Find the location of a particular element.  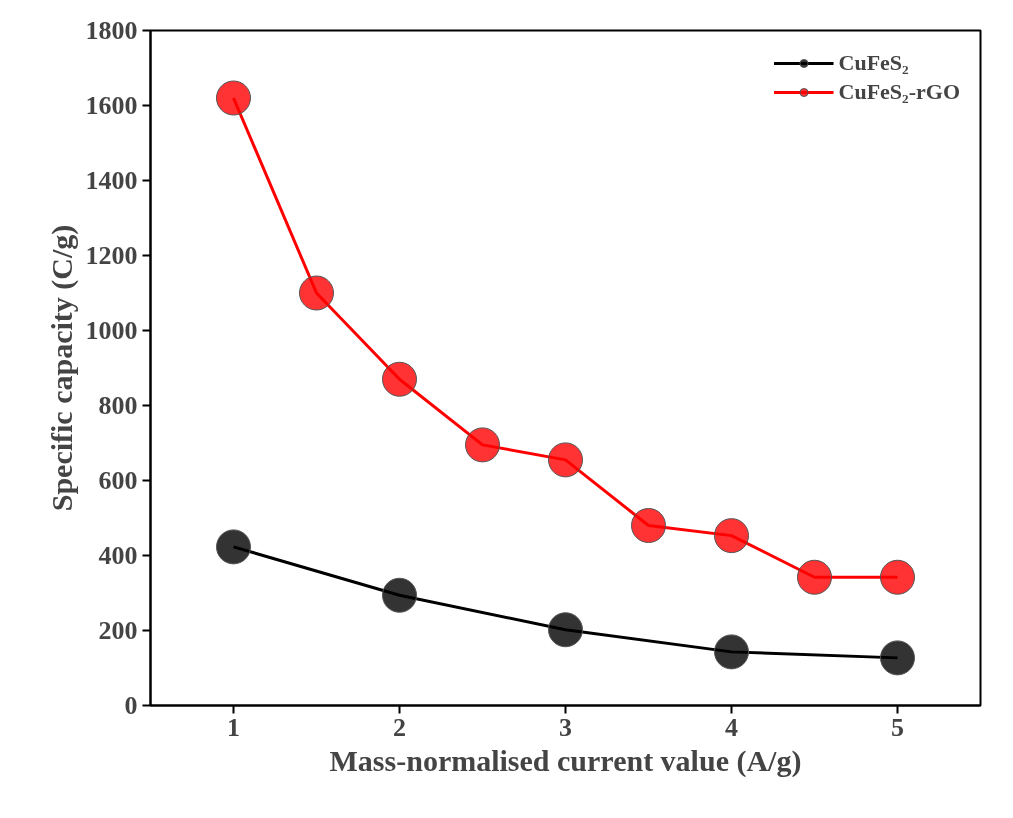

y-axis-title: Specific capacity (C/g) is located at coordinates (61, 368).